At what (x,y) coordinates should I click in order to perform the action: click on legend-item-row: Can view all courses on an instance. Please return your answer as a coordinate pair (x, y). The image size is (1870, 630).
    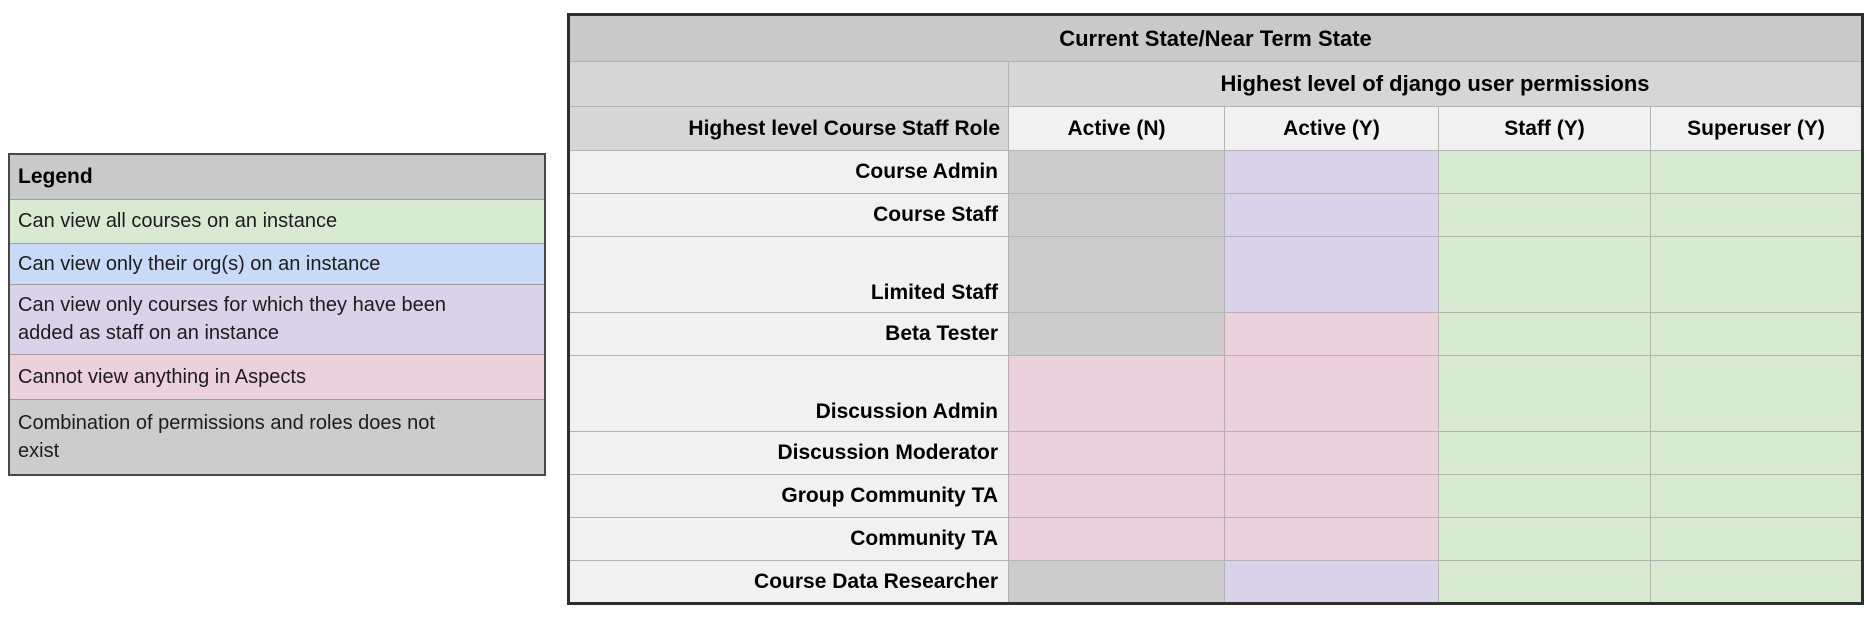
    Looking at the image, I should click on (277, 220).